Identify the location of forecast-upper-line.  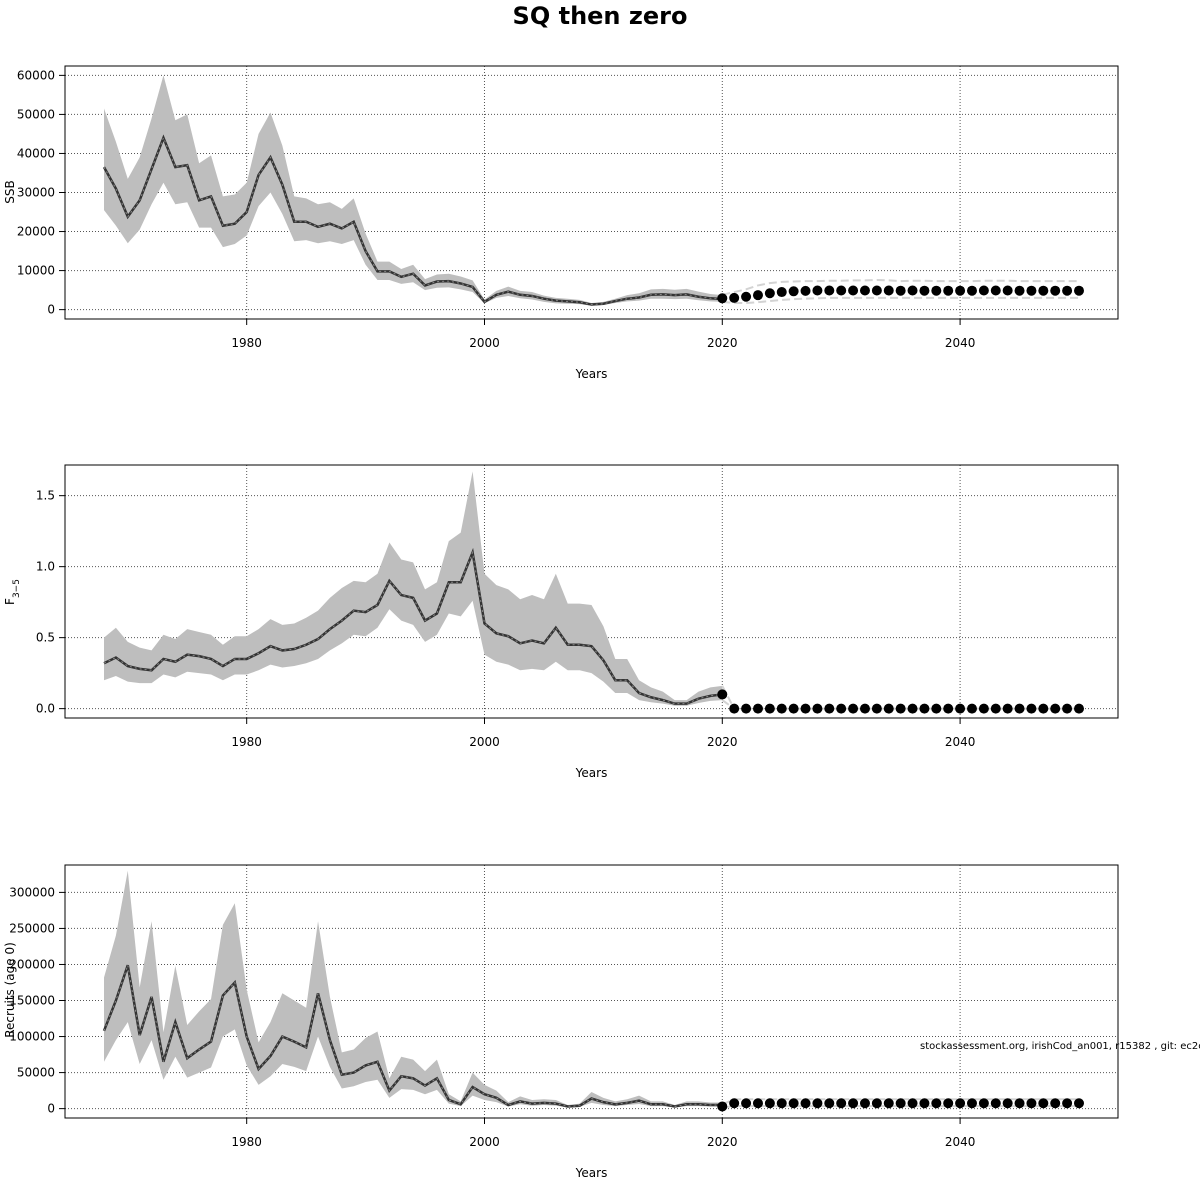
(900, 287).